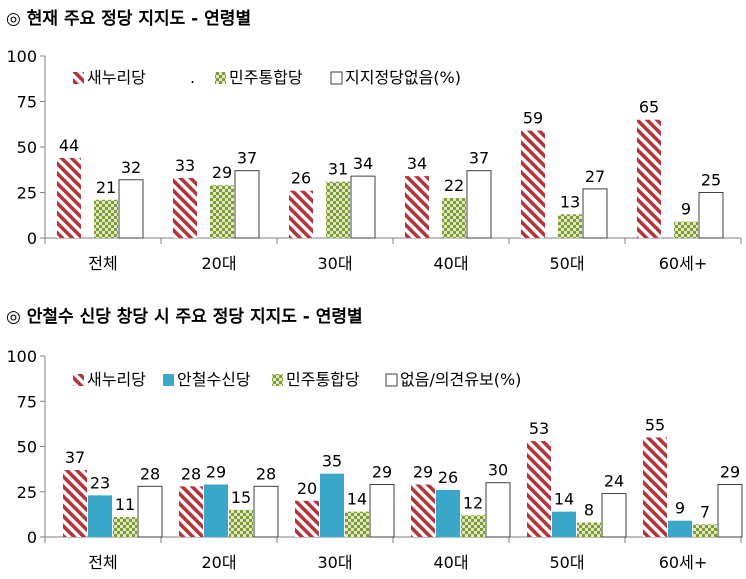 The height and width of the screenshot is (579, 746). What do you see at coordinates (460, 379) in the screenshot?
I see `legend-label: 없음/의견유보(%)` at bounding box center [460, 379].